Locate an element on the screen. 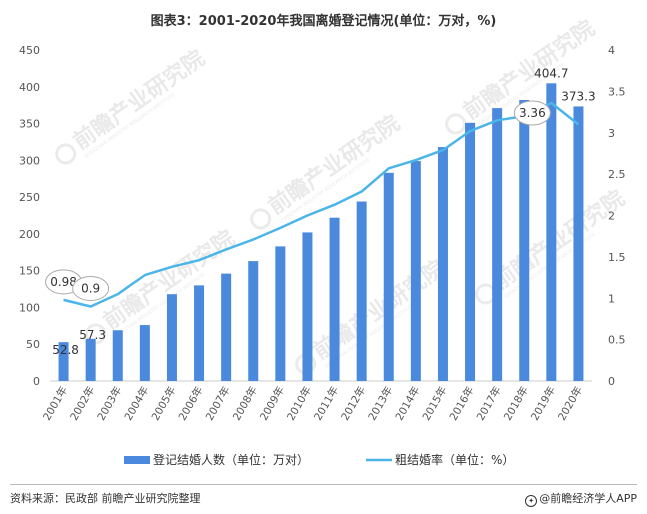 This screenshot has width=647, height=514. x-tick-label: 2019年 is located at coordinates (543, 403).